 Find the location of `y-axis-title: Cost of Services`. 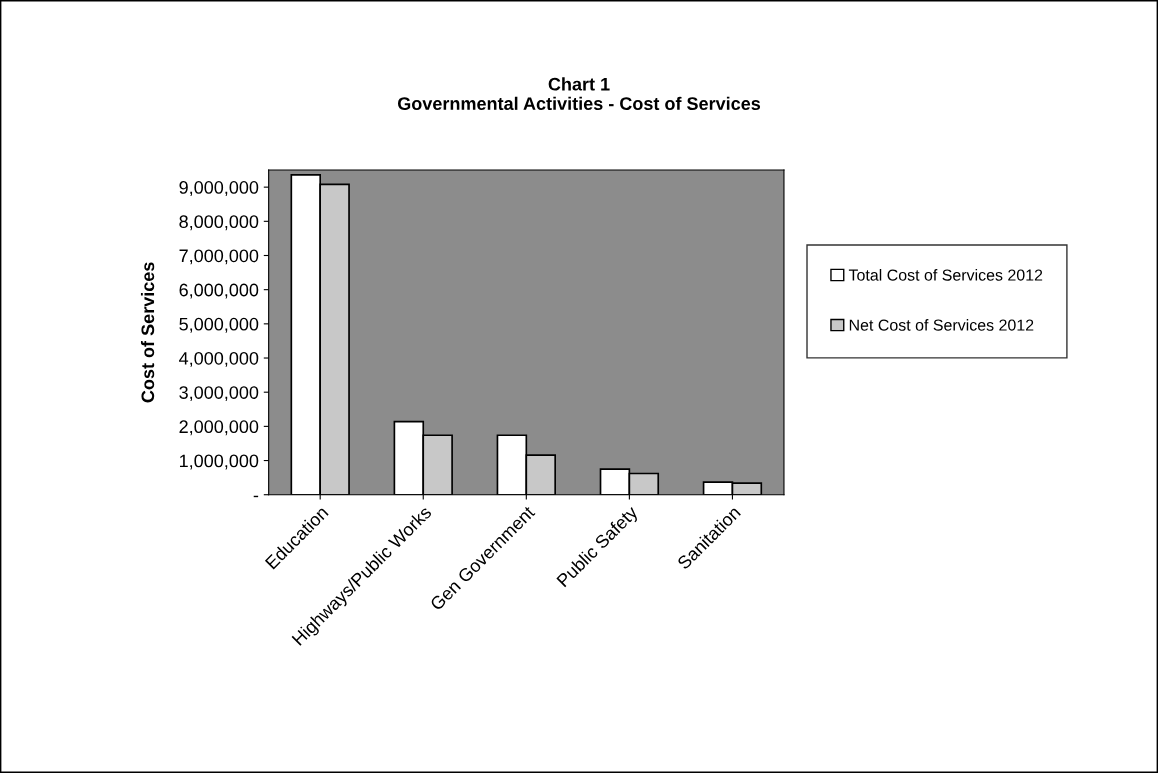

y-axis-title: Cost of Services is located at coordinates (147, 332).